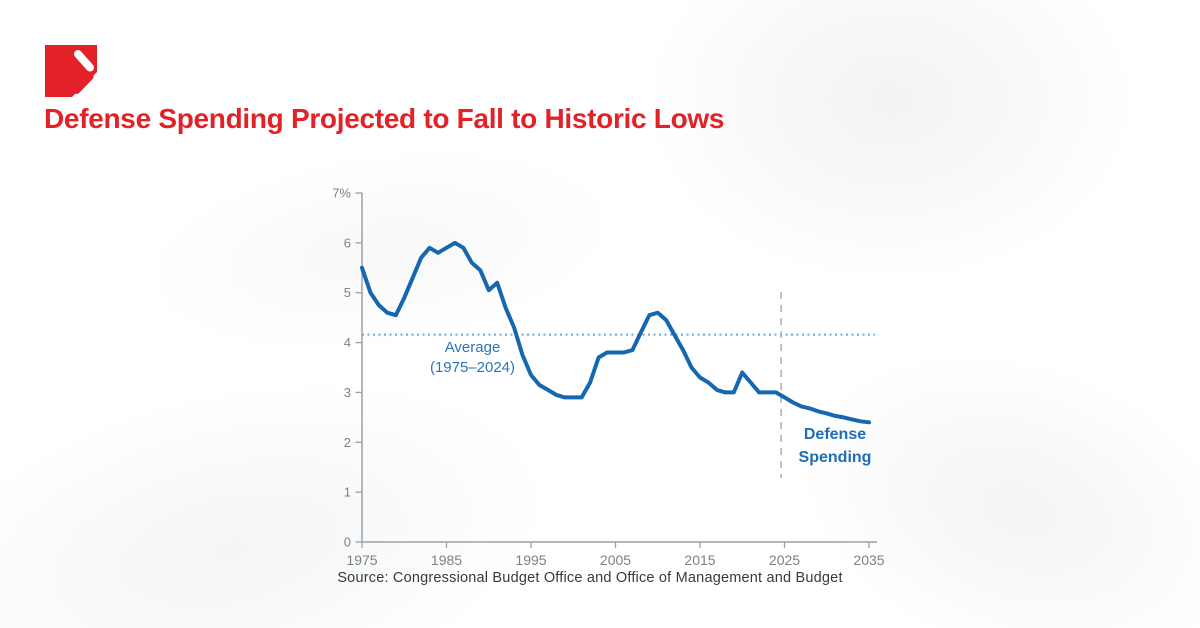  Describe the element at coordinates (835, 446) in the screenshot. I see `series-annotation: Defense Spending` at that location.